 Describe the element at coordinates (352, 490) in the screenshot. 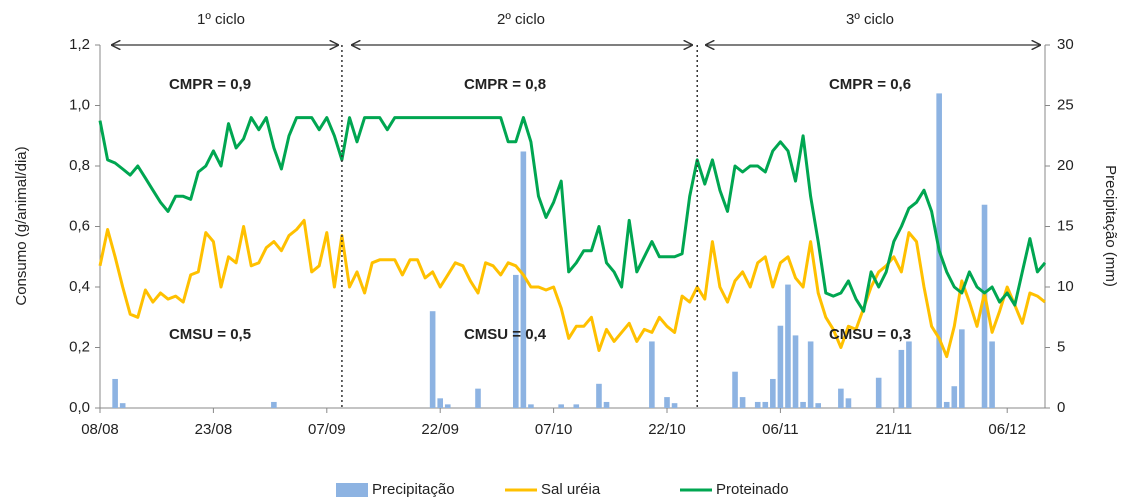

I see `legend-swatch` at that location.